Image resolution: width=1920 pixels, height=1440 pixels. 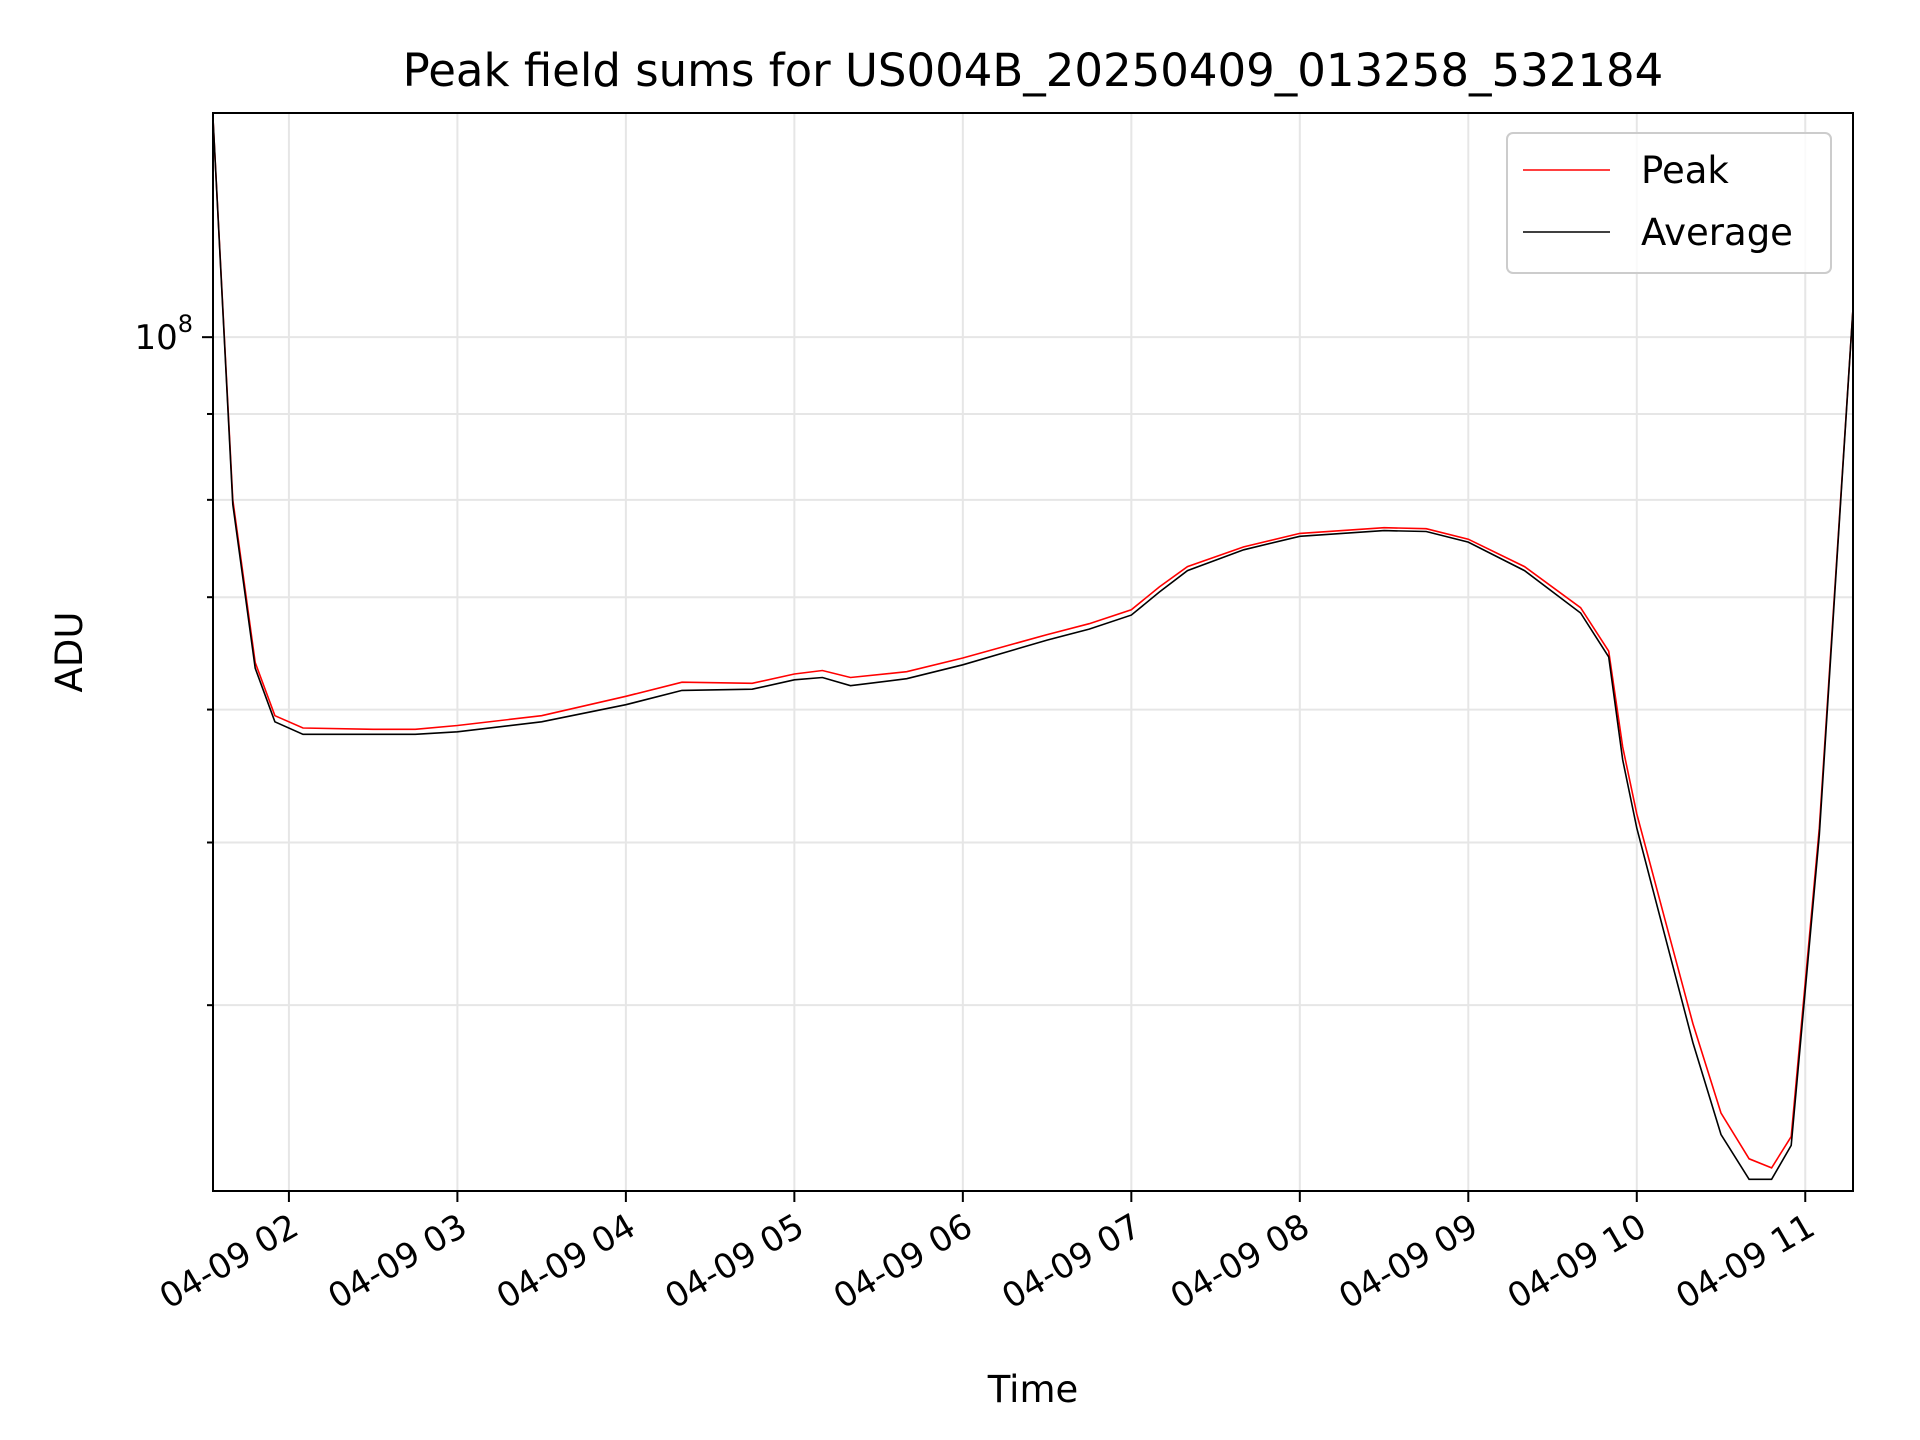 I want to click on y-tick-label: 108, so click(x=163, y=334).